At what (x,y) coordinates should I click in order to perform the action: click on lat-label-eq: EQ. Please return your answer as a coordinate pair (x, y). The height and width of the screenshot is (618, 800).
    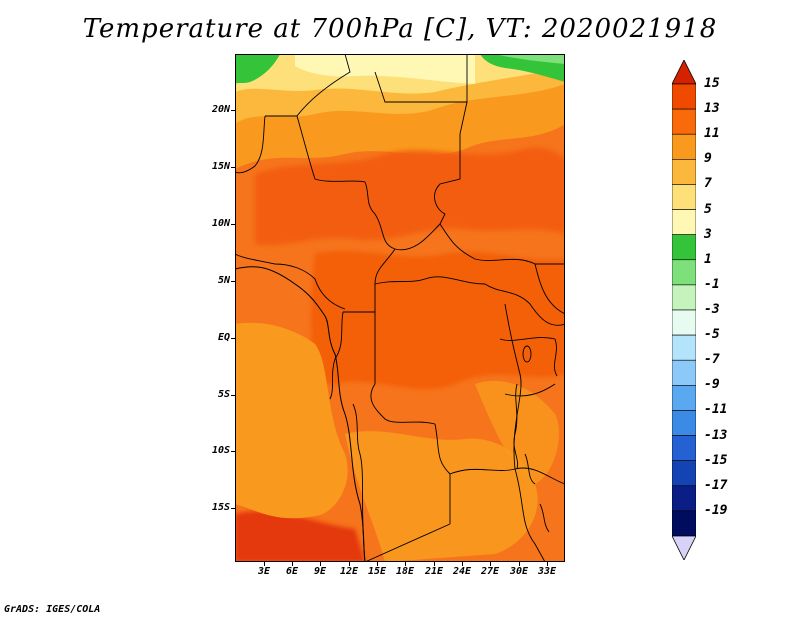
    Looking at the image, I should click on (223, 337).